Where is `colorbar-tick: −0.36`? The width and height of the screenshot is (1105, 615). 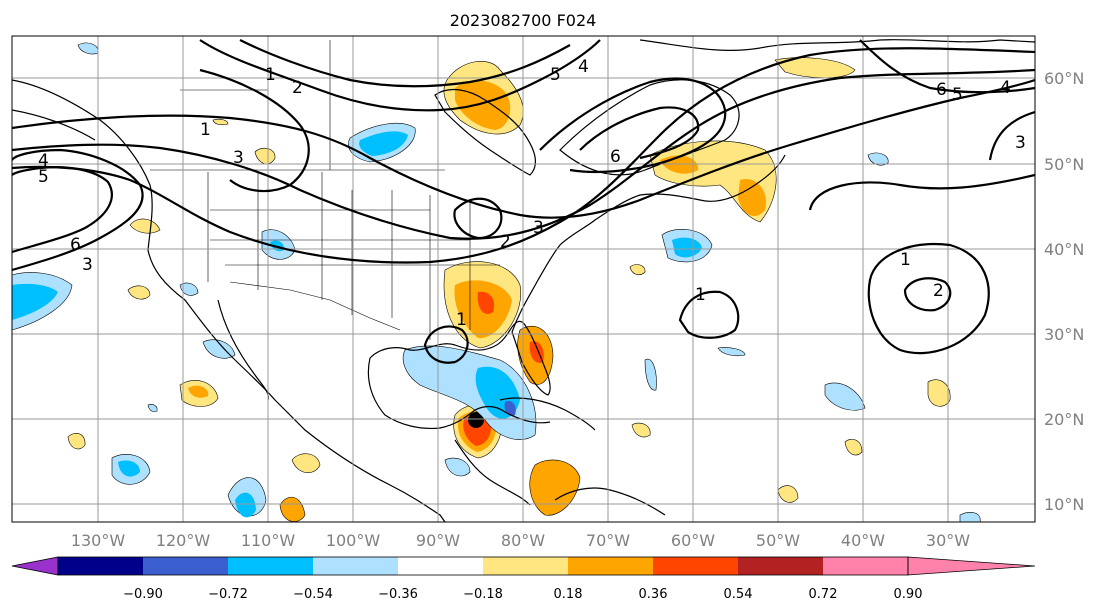 colorbar-tick: −0.36 is located at coordinates (398, 594).